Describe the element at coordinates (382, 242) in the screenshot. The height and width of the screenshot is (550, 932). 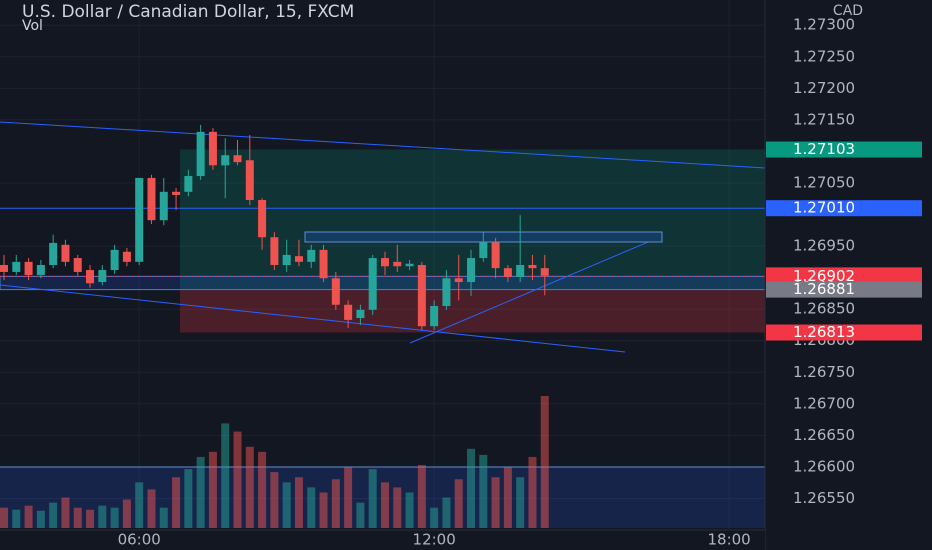
I see `price-lines` at that location.